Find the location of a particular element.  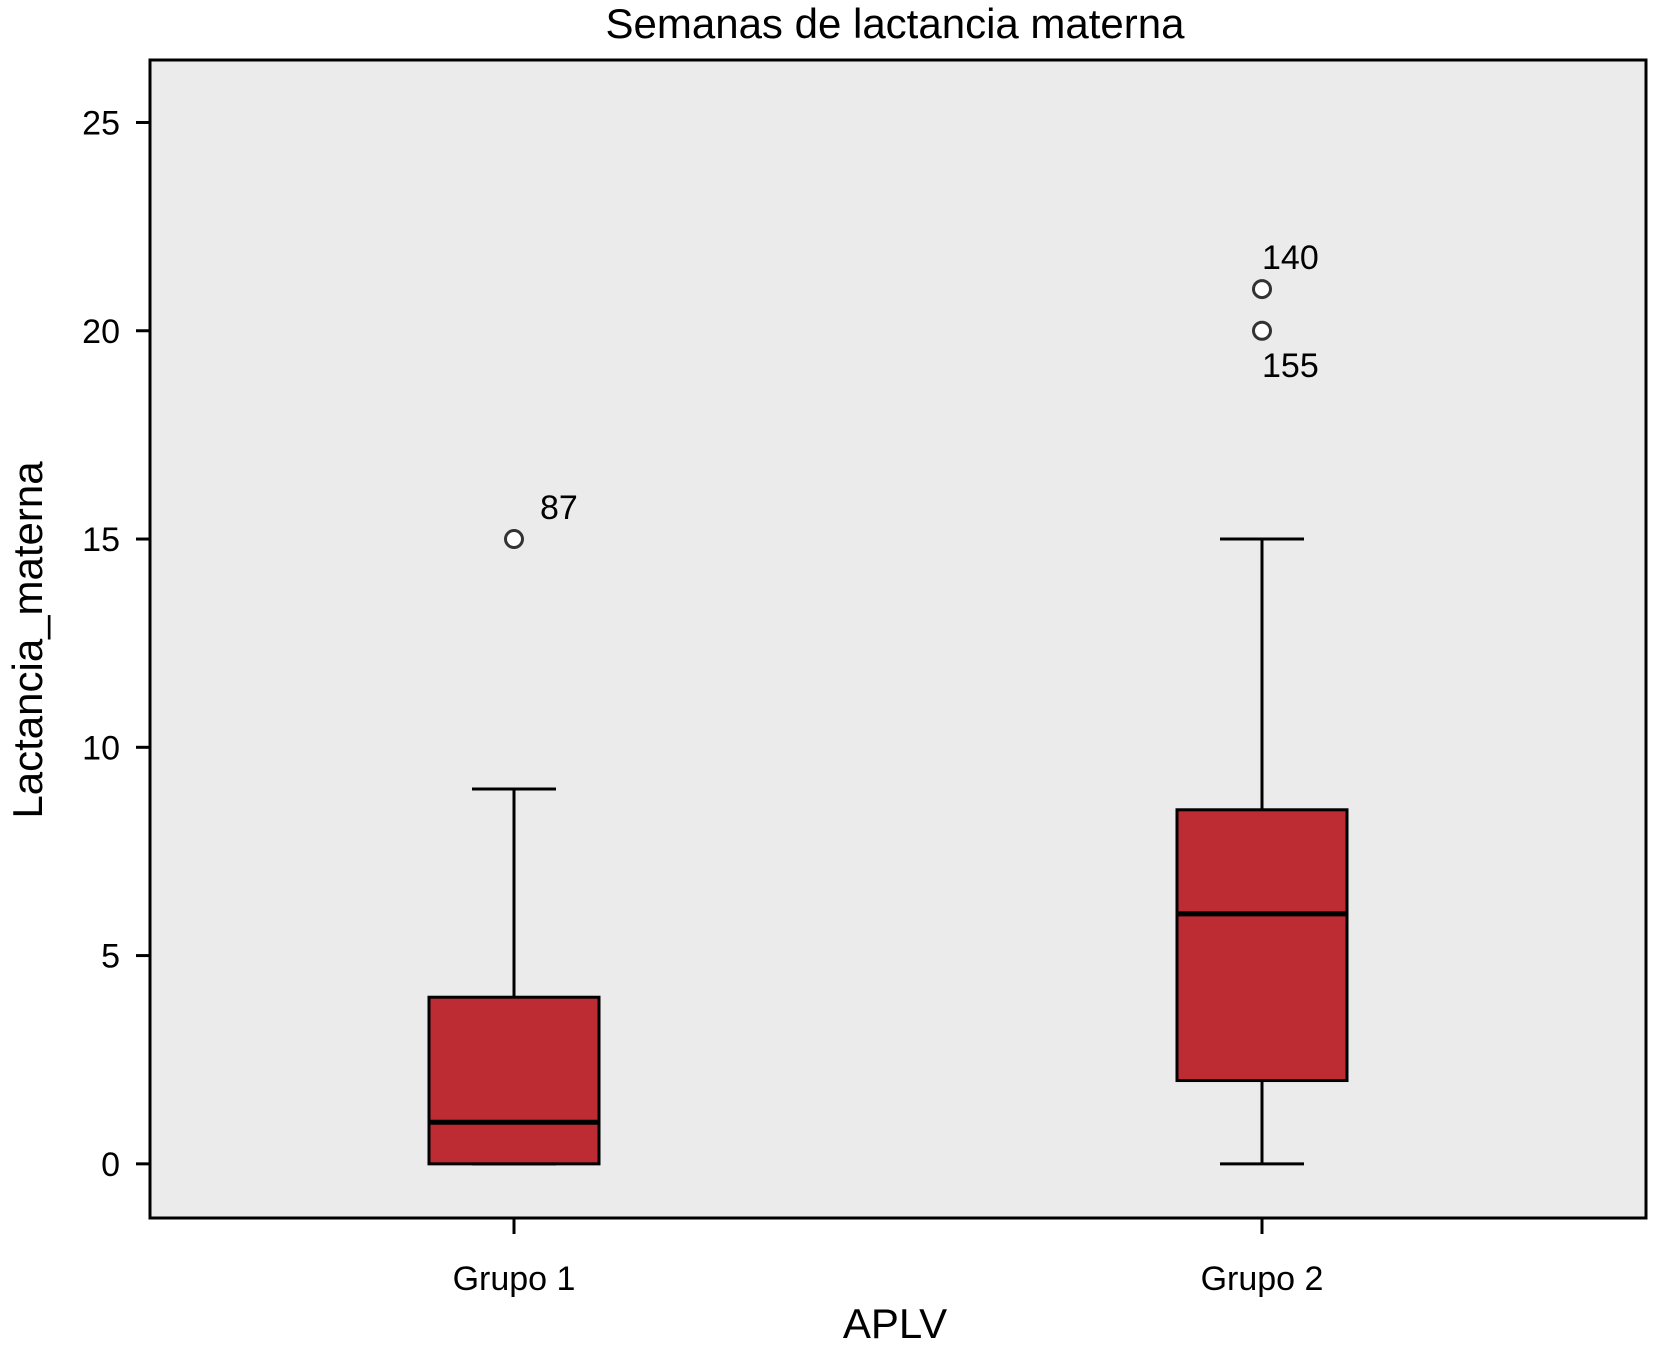

y-tick-label: 10 is located at coordinates (101, 748).